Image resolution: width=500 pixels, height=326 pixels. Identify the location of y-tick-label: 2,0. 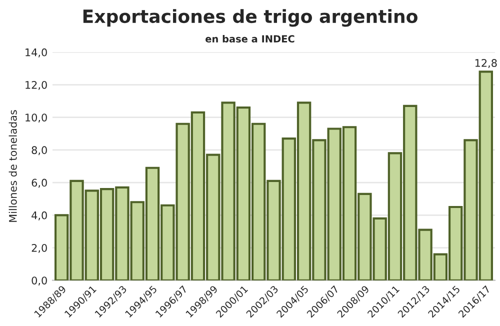
(39, 248).